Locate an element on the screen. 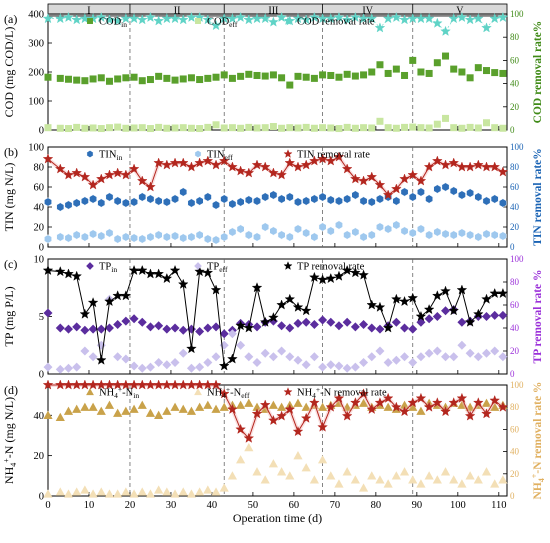  y-right-axis-title: TP removal rate % is located at coordinates (538, 317).